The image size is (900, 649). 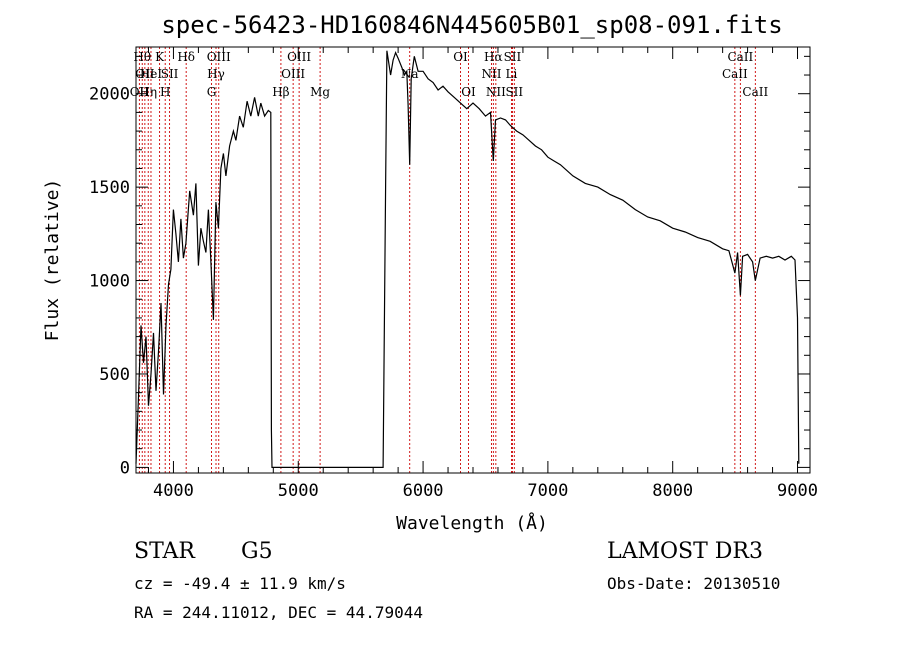 What do you see at coordinates (173, 491) in the screenshot?
I see `x-tick-label-0: 4000` at bounding box center [173, 491].